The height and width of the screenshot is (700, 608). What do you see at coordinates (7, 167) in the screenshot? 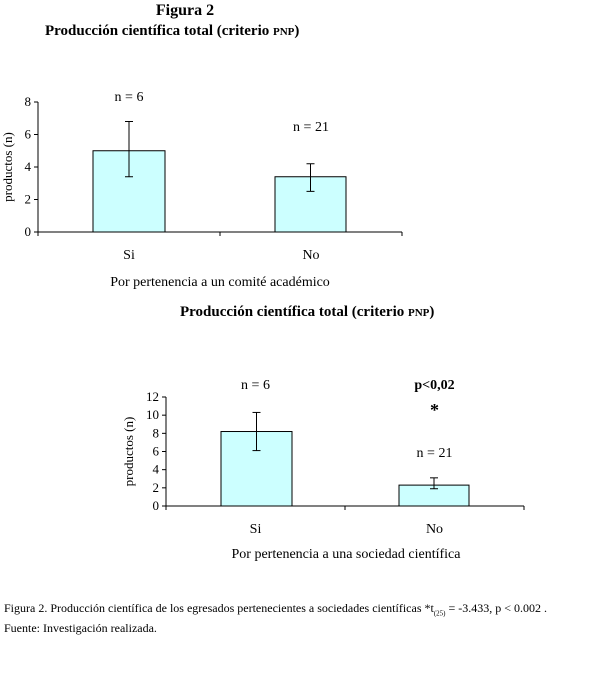
I see `chart1-ylabel: productos (n)` at bounding box center [7, 167].